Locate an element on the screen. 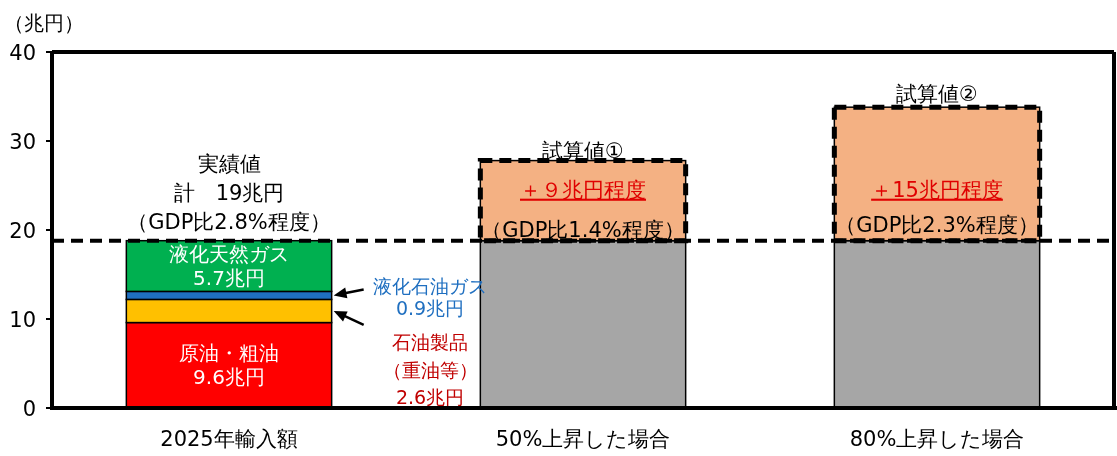 Image resolution: width=1117 pixels, height=456 pixels. data-label: 9.6兆円 is located at coordinates (229, 377).